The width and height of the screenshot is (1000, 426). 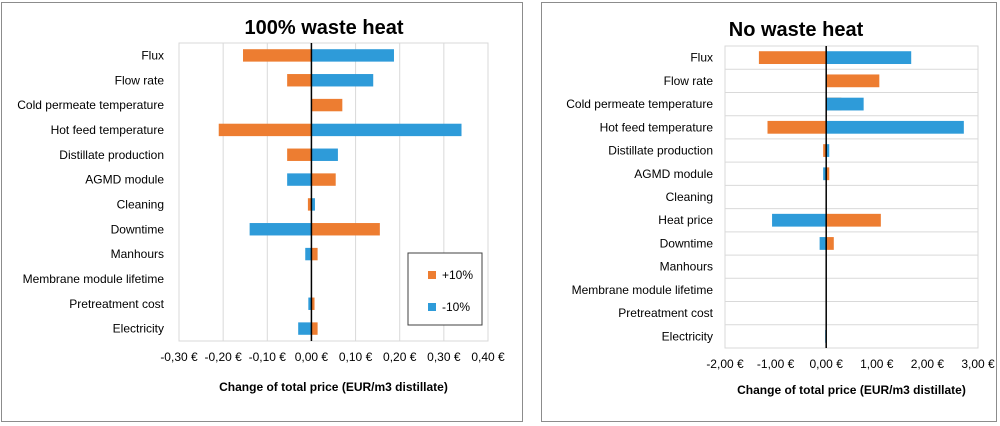 What do you see at coordinates (444, 357) in the screenshot?
I see `x-tick-label-6: 0,30 €` at bounding box center [444, 357].